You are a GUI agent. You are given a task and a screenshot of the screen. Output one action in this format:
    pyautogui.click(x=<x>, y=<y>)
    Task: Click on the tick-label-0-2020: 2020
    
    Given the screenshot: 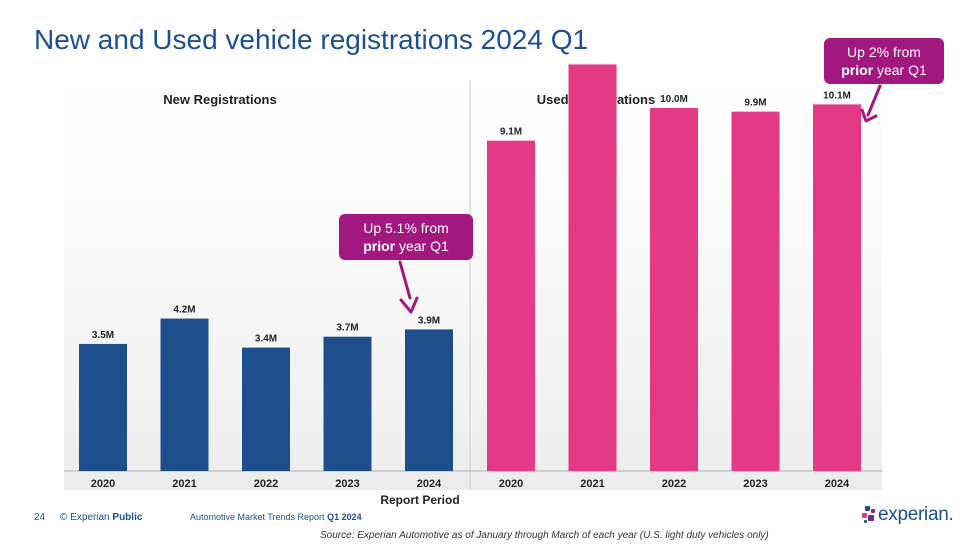 What is the action you would take?
    pyautogui.click(x=103, y=484)
    